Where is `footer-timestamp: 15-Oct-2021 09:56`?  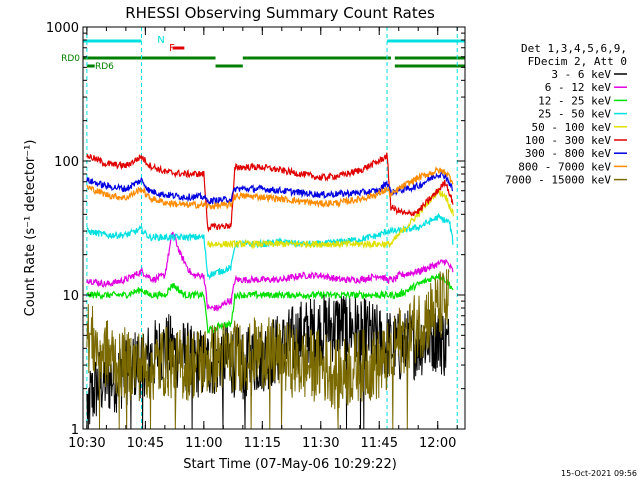 footer-timestamp: 15-Oct-2021 09:56 is located at coordinates (599, 473).